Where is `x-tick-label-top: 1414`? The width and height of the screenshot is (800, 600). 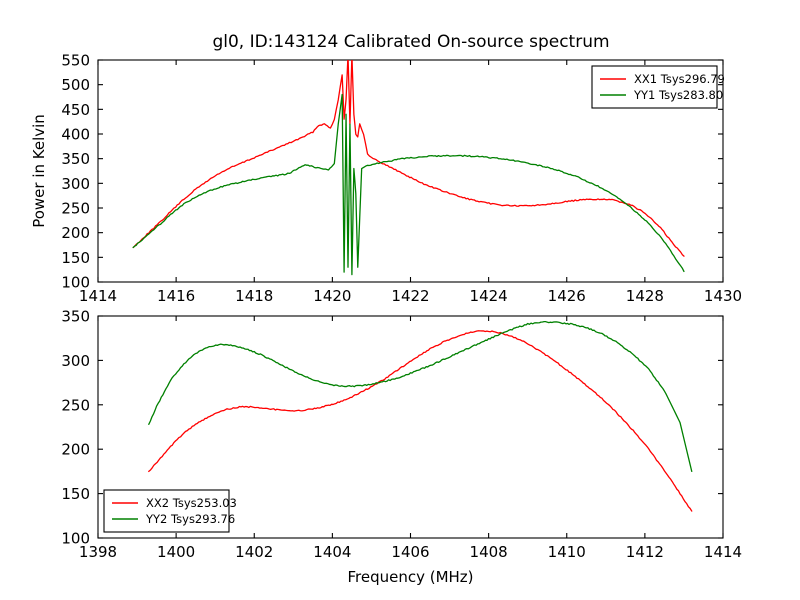
x-tick-label-top: 1414 is located at coordinates (98, 296).